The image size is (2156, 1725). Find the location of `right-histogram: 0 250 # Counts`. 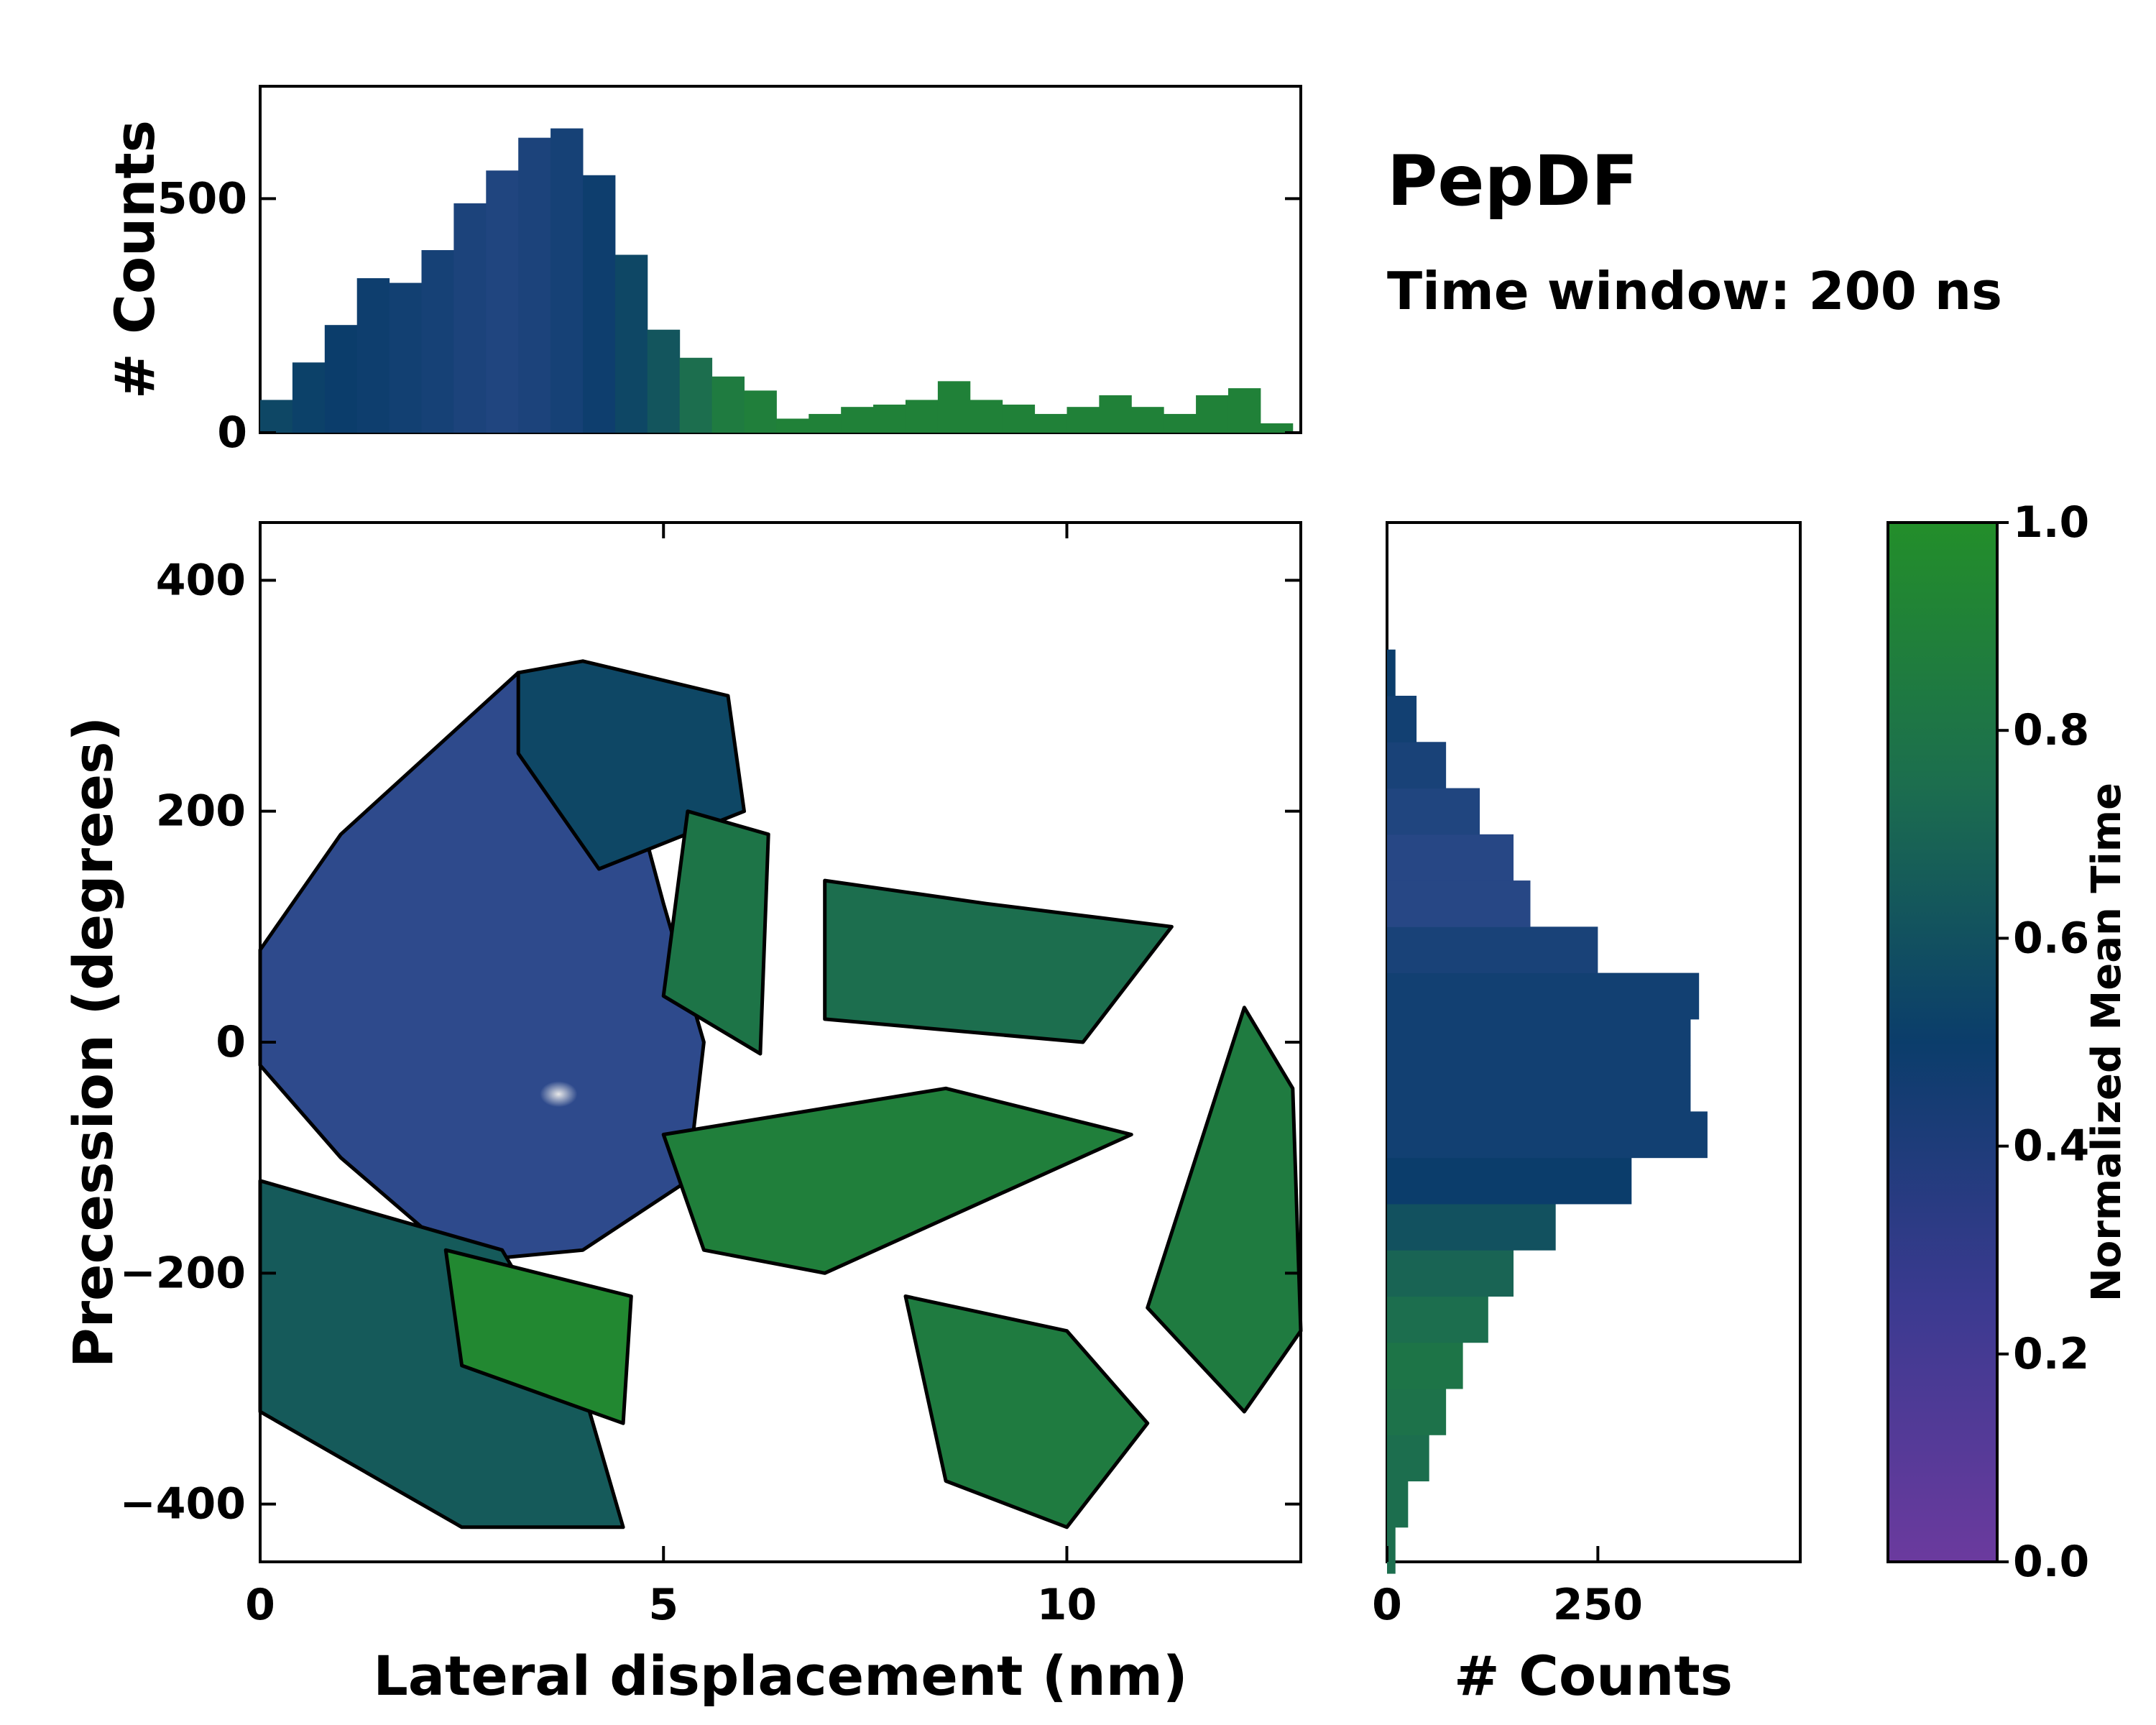

right-histogram: 0 250 # Counts is located at coordinates (1587, 1114).